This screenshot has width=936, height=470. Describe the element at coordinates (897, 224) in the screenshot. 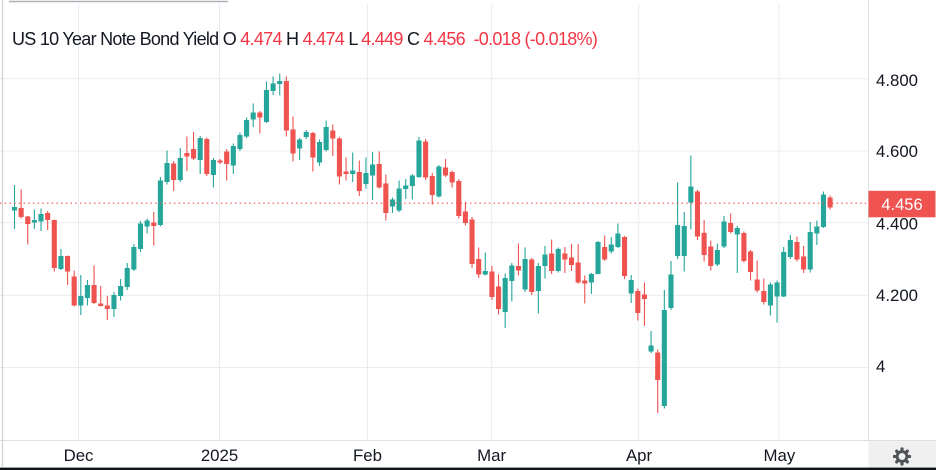

I see `svg-text: 4.400` at that location.